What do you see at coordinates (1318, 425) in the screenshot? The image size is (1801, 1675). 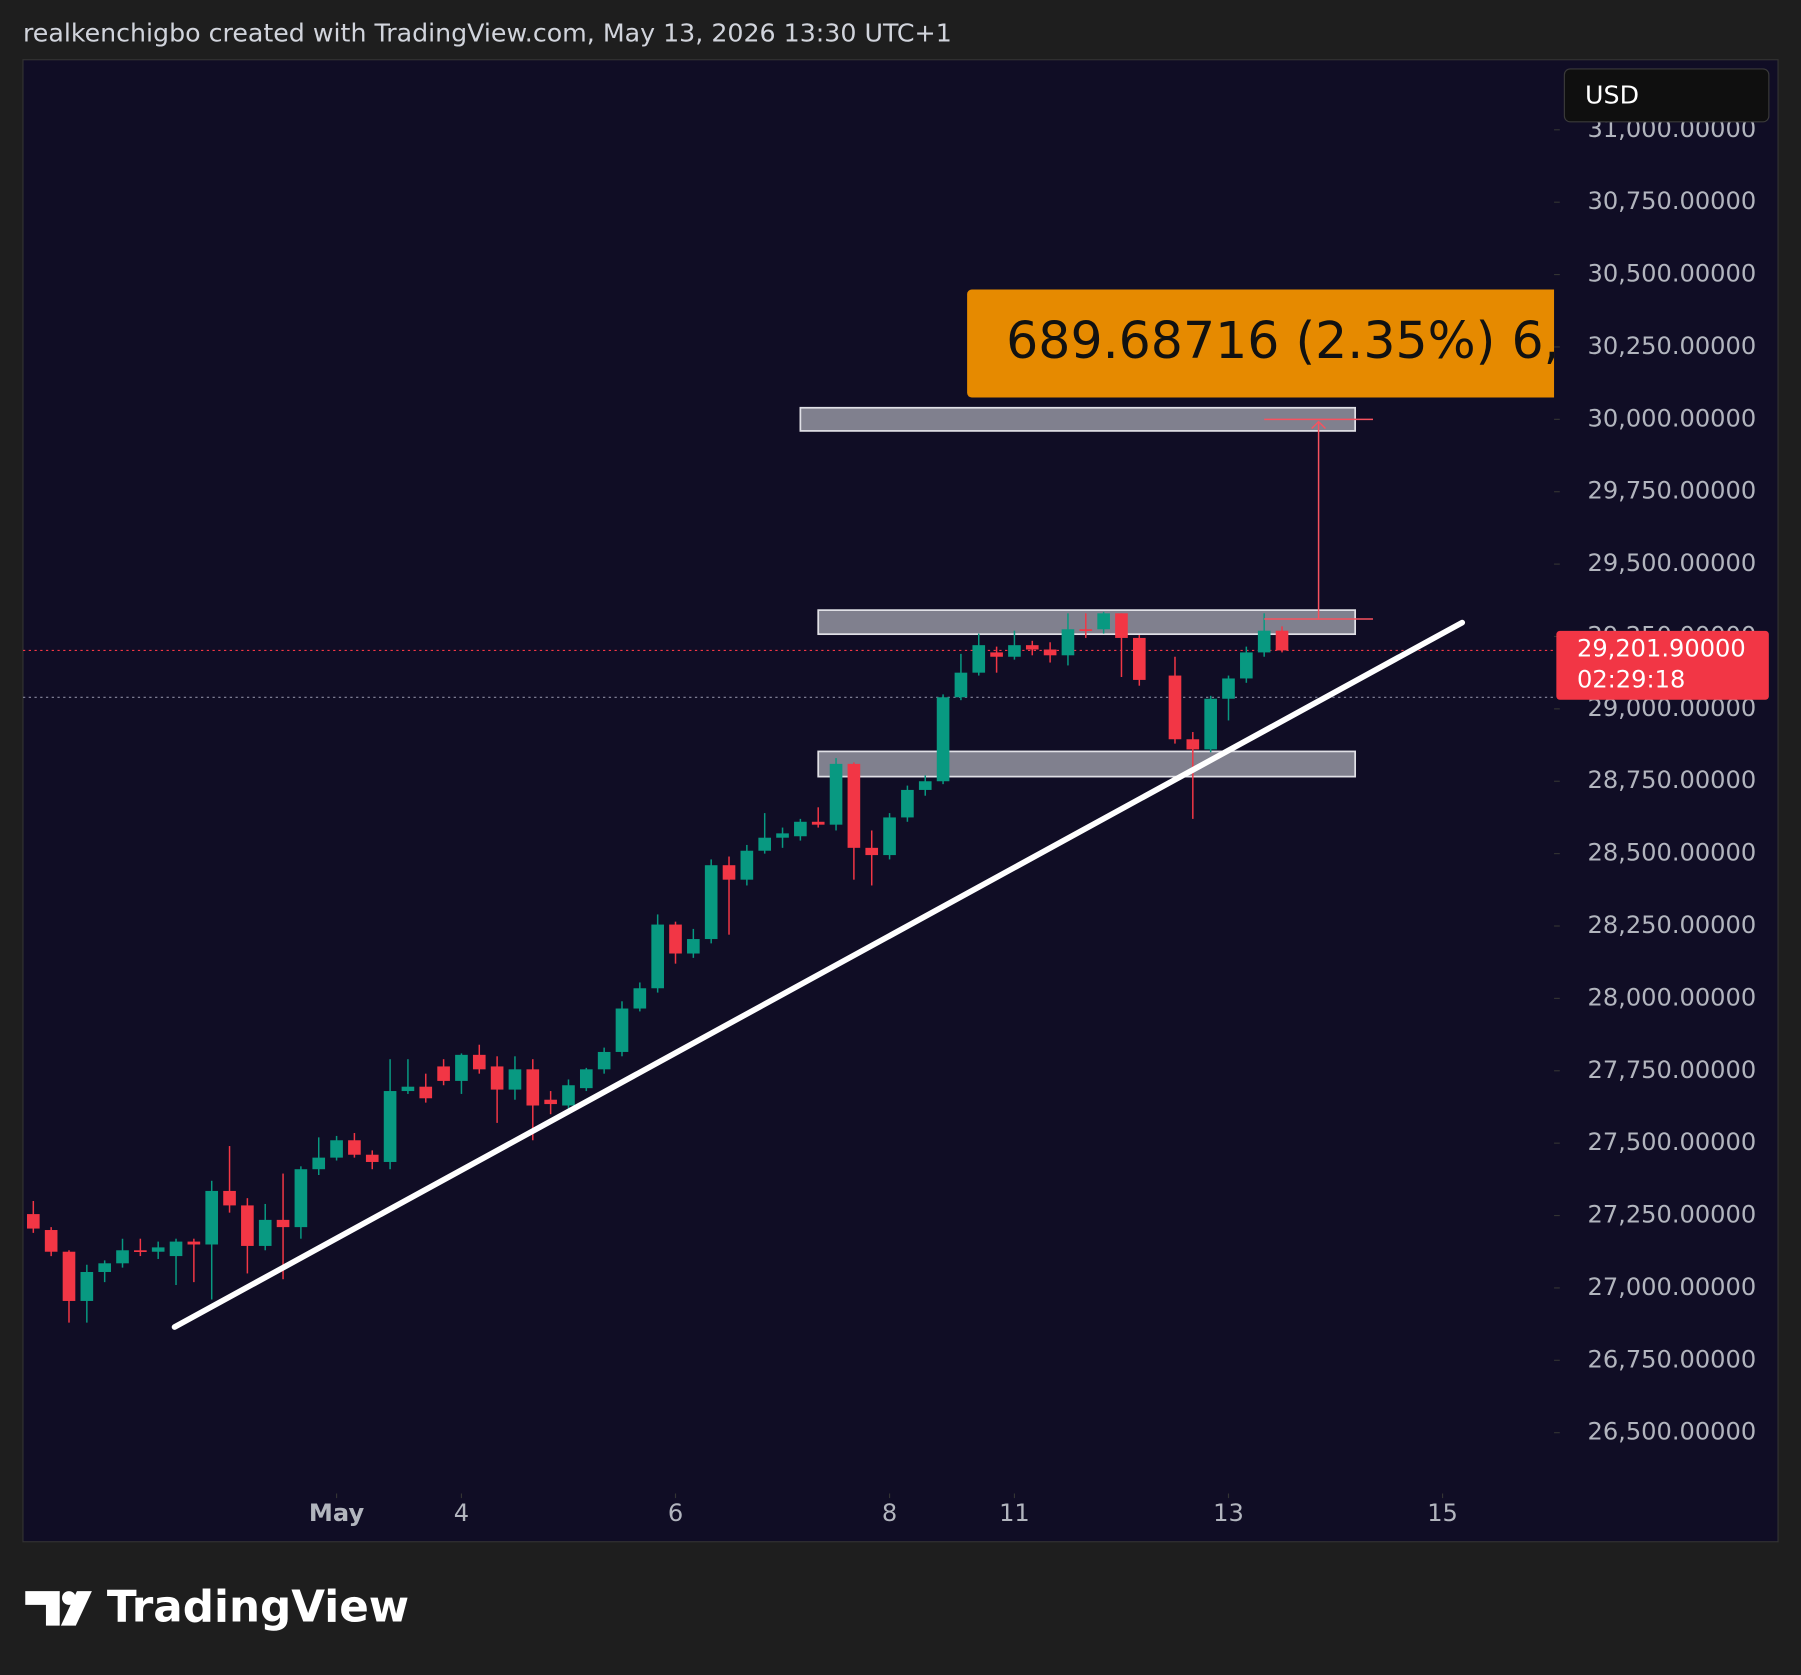 I see `measure-arrowhead` at bounding box center [1318, 425].